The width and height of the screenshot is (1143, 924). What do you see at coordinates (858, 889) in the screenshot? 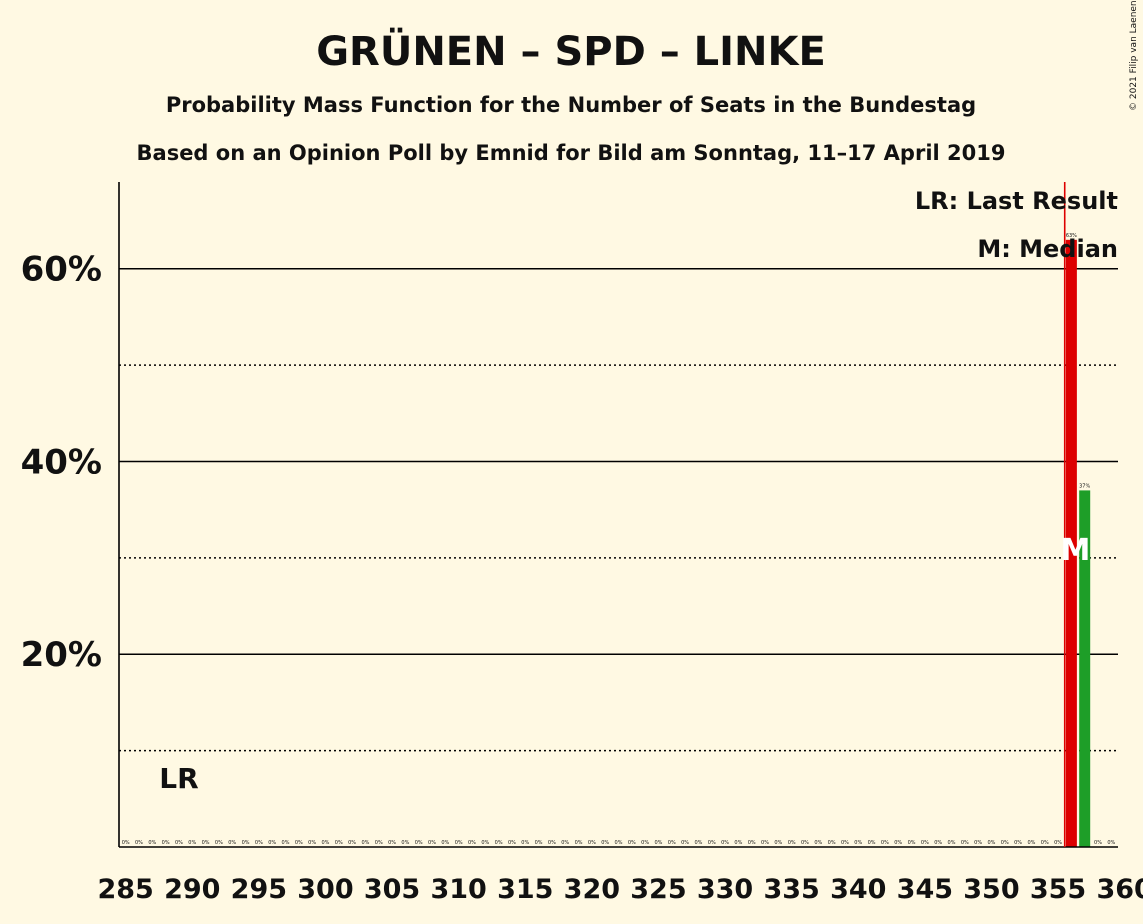
I see `x-tick-label: 340` at bounding box center [858, 889].